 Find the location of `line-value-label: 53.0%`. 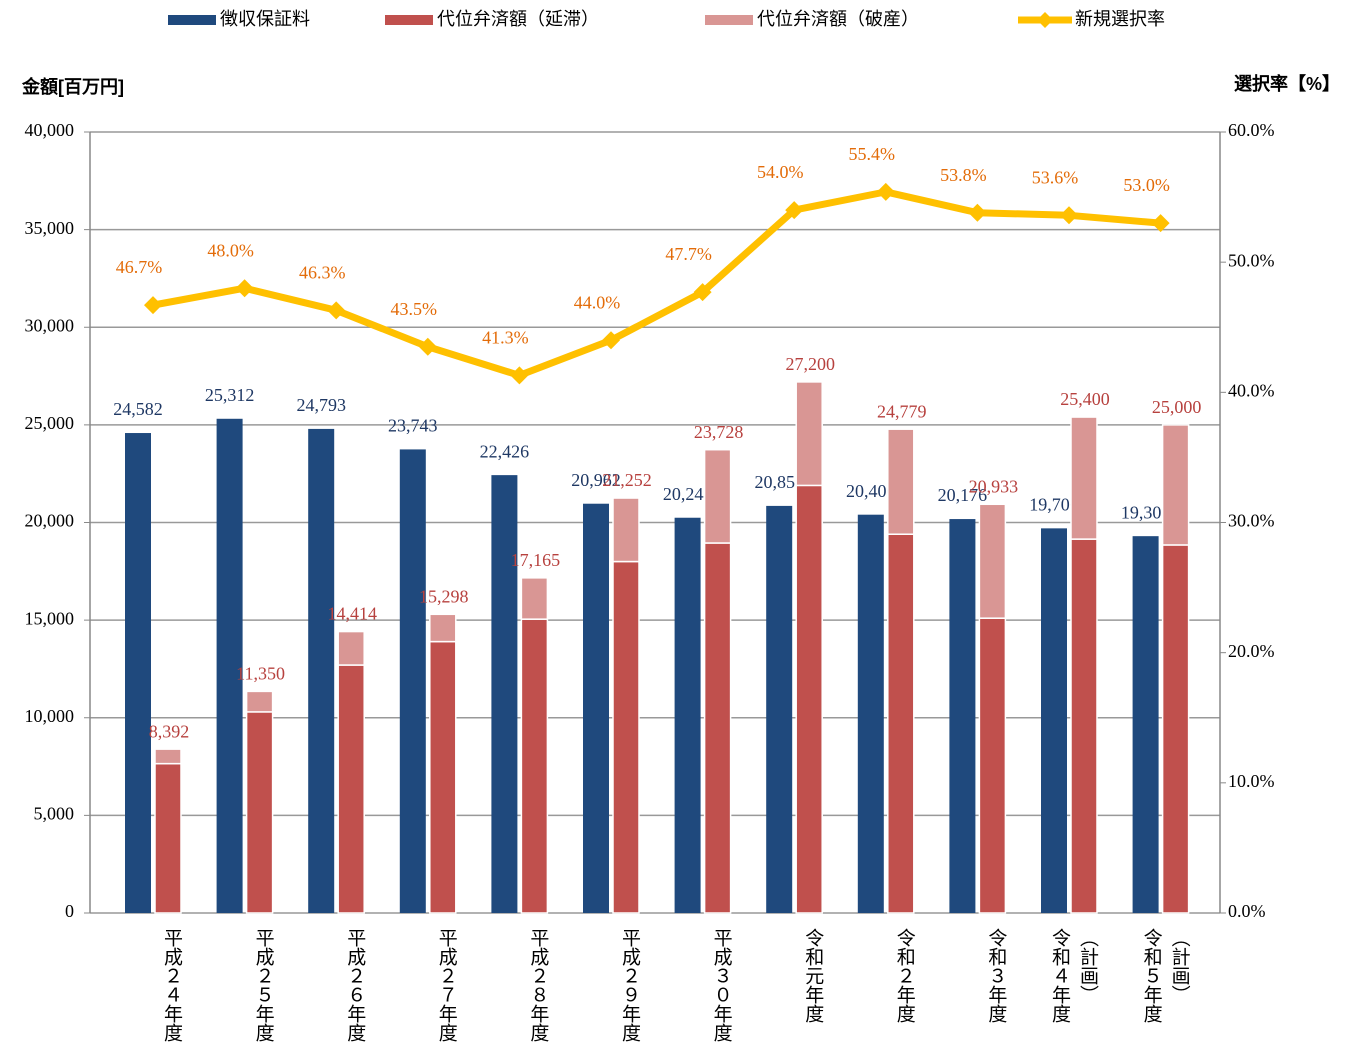

line-value-label: 53.0% is located at coordinates (1146, 185).